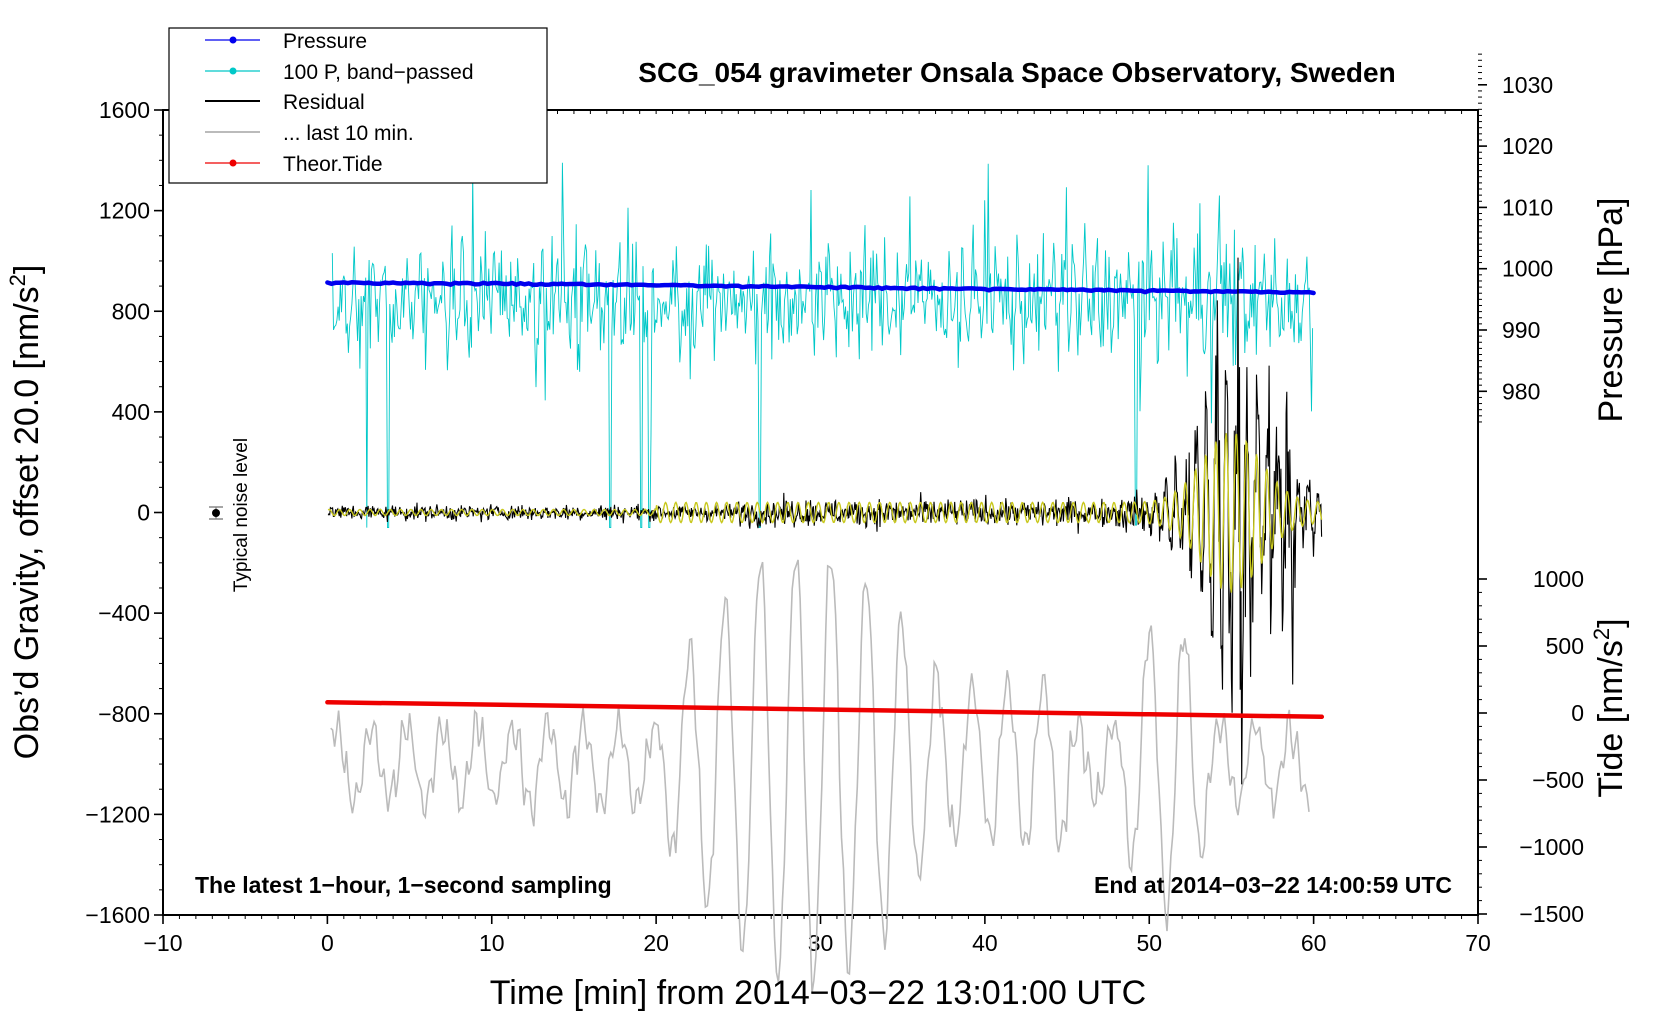 The height and width of the screenshot is (1020, 1660). I want to click on x-tick-label: 40, so click(985, 943).